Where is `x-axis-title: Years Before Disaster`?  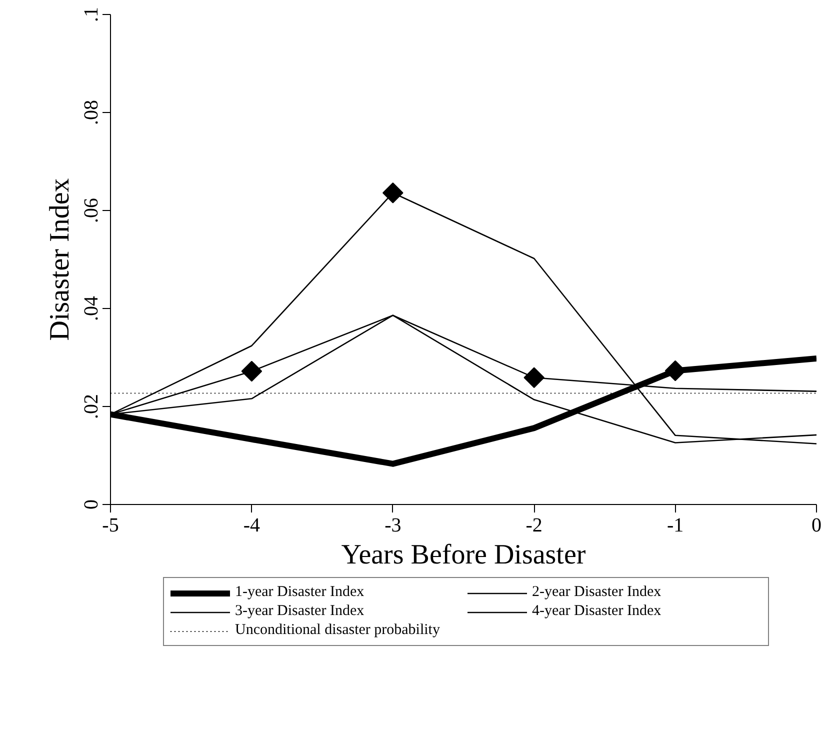 x-axis-title: Years Before Disaster is located at coordinates (463, 555).